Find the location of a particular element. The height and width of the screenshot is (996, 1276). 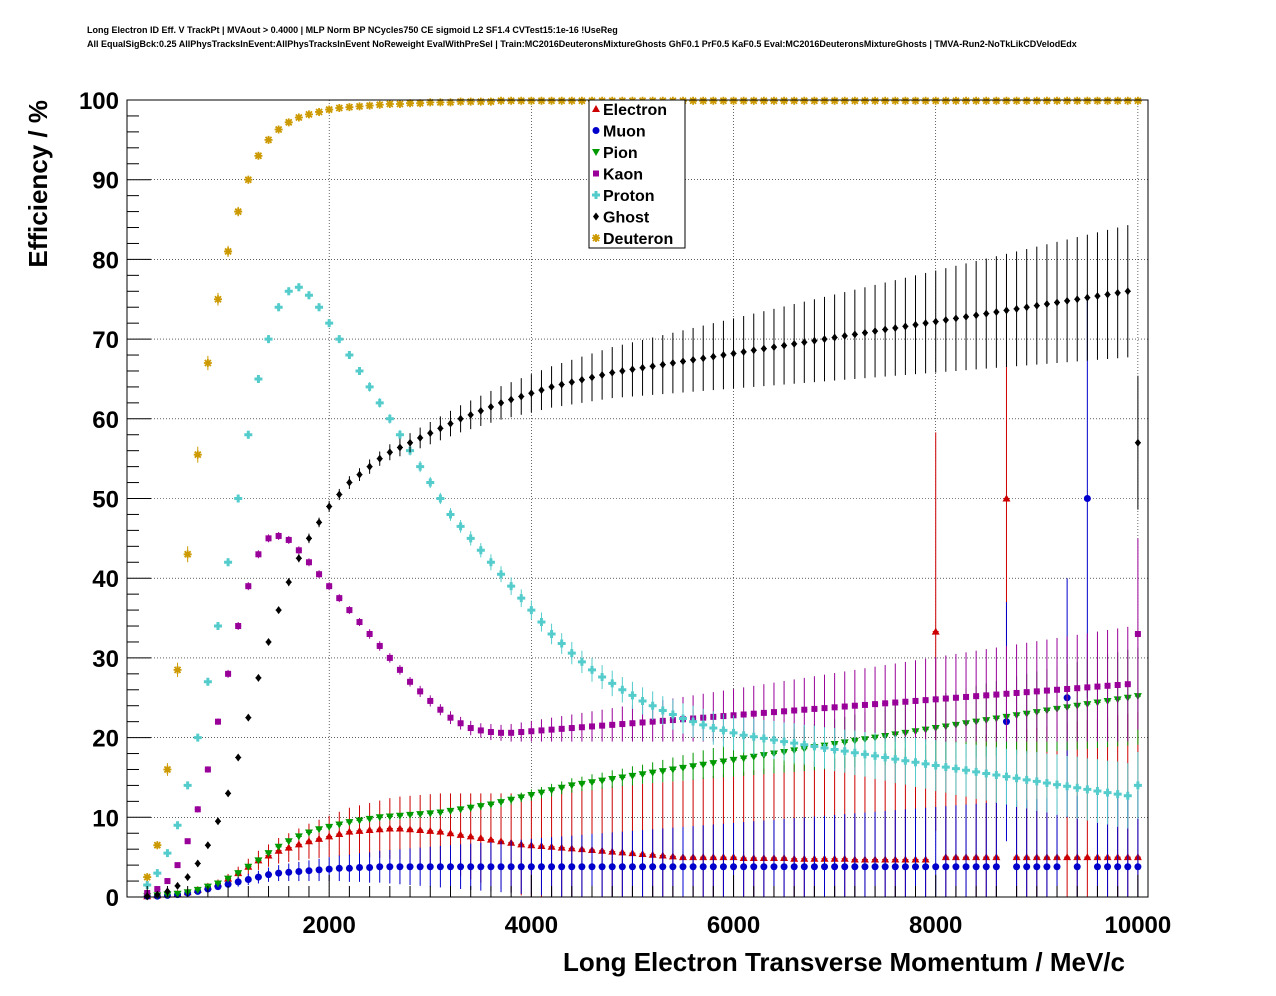

x-tick-label: 6000 is located at coordinates (733, 925).